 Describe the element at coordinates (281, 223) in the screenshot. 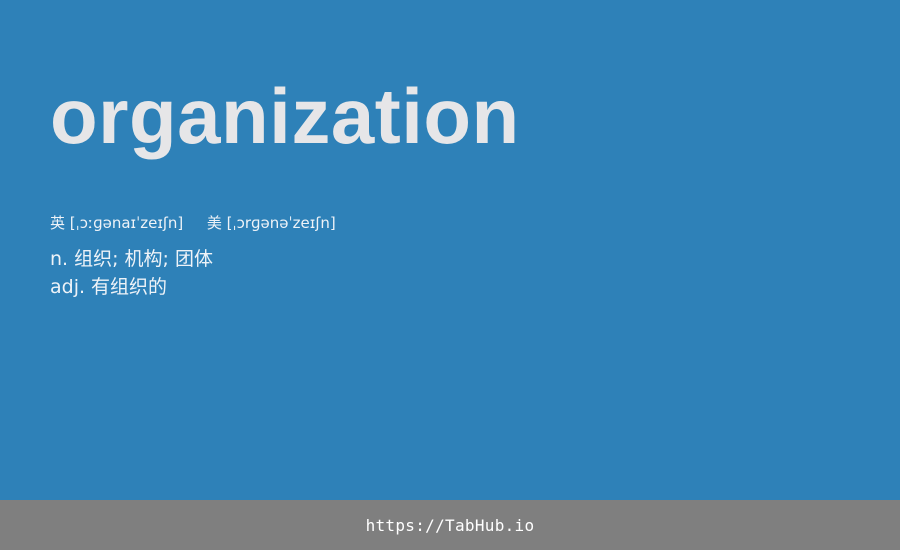

I see `us-phonetic: [ˌɔrɡənəˈzeɪʃn]` at that location.